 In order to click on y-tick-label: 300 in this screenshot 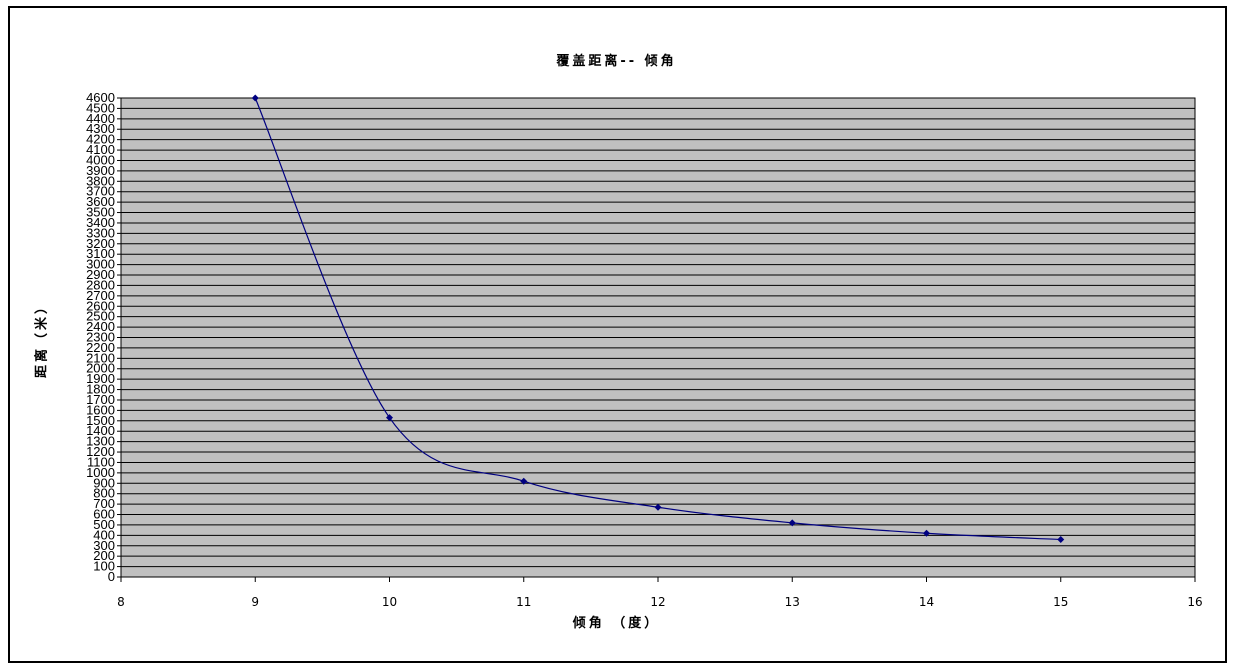, I will do `click(104, 545)`.